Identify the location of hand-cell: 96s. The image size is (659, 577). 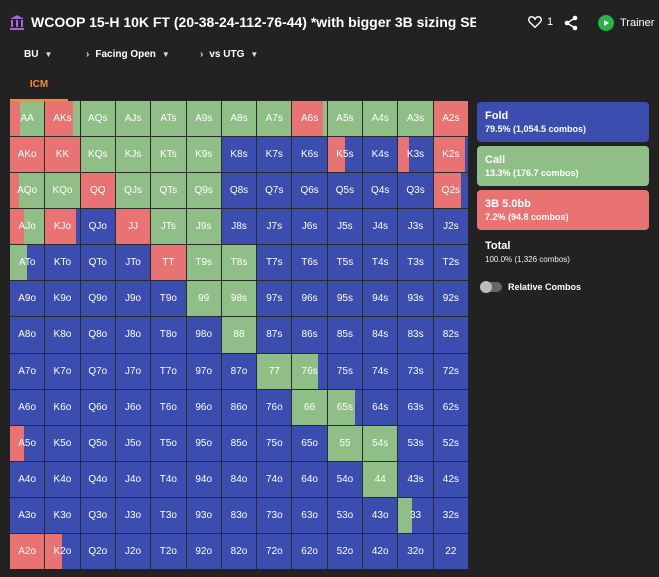
(309, 299).